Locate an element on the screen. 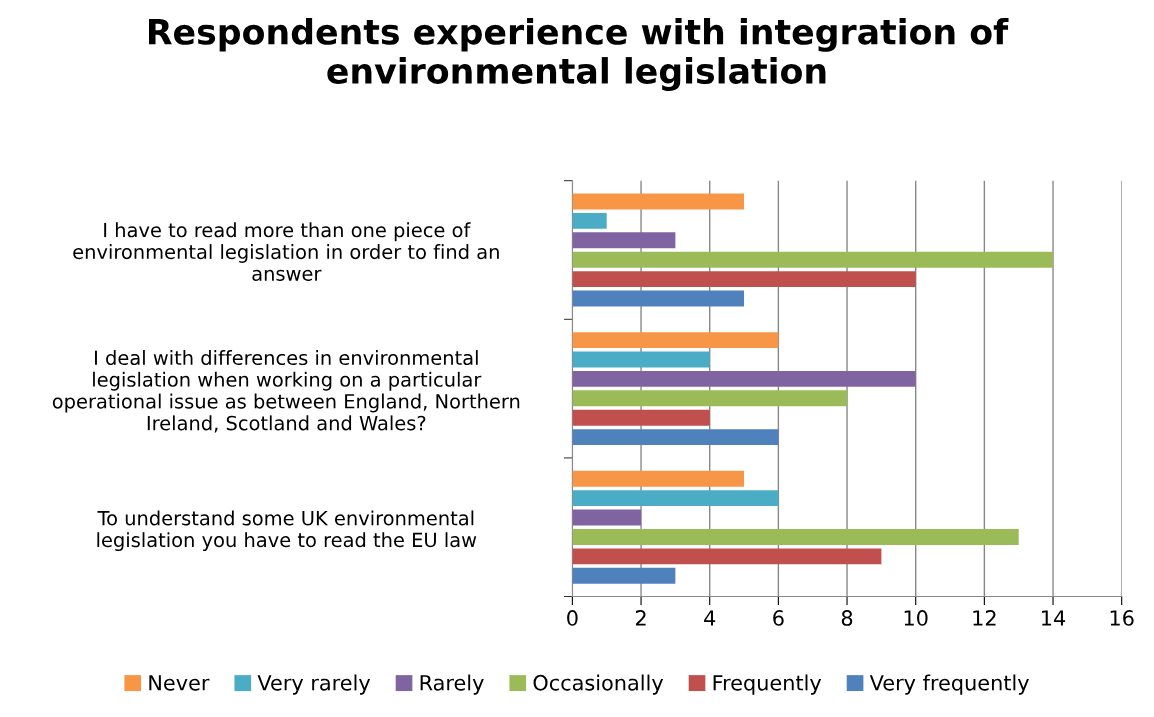 This screenshot has height=717, width=1154. x-tick-label: 10 is located at coordinates (916, 618).